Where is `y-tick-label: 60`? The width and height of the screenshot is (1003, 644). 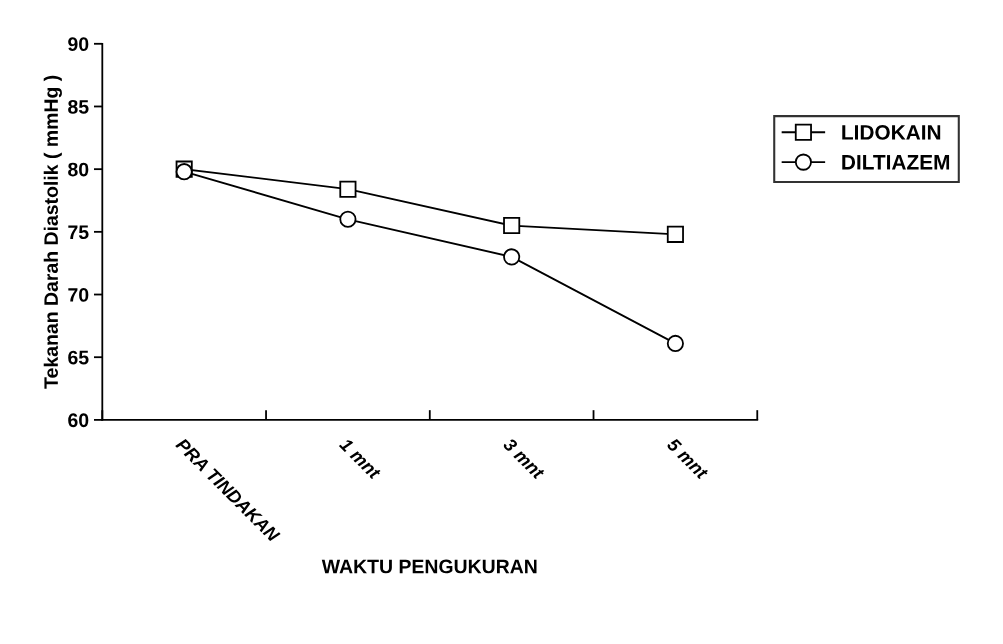
y-tick-label: 60 is located at coordinates (78, 420).